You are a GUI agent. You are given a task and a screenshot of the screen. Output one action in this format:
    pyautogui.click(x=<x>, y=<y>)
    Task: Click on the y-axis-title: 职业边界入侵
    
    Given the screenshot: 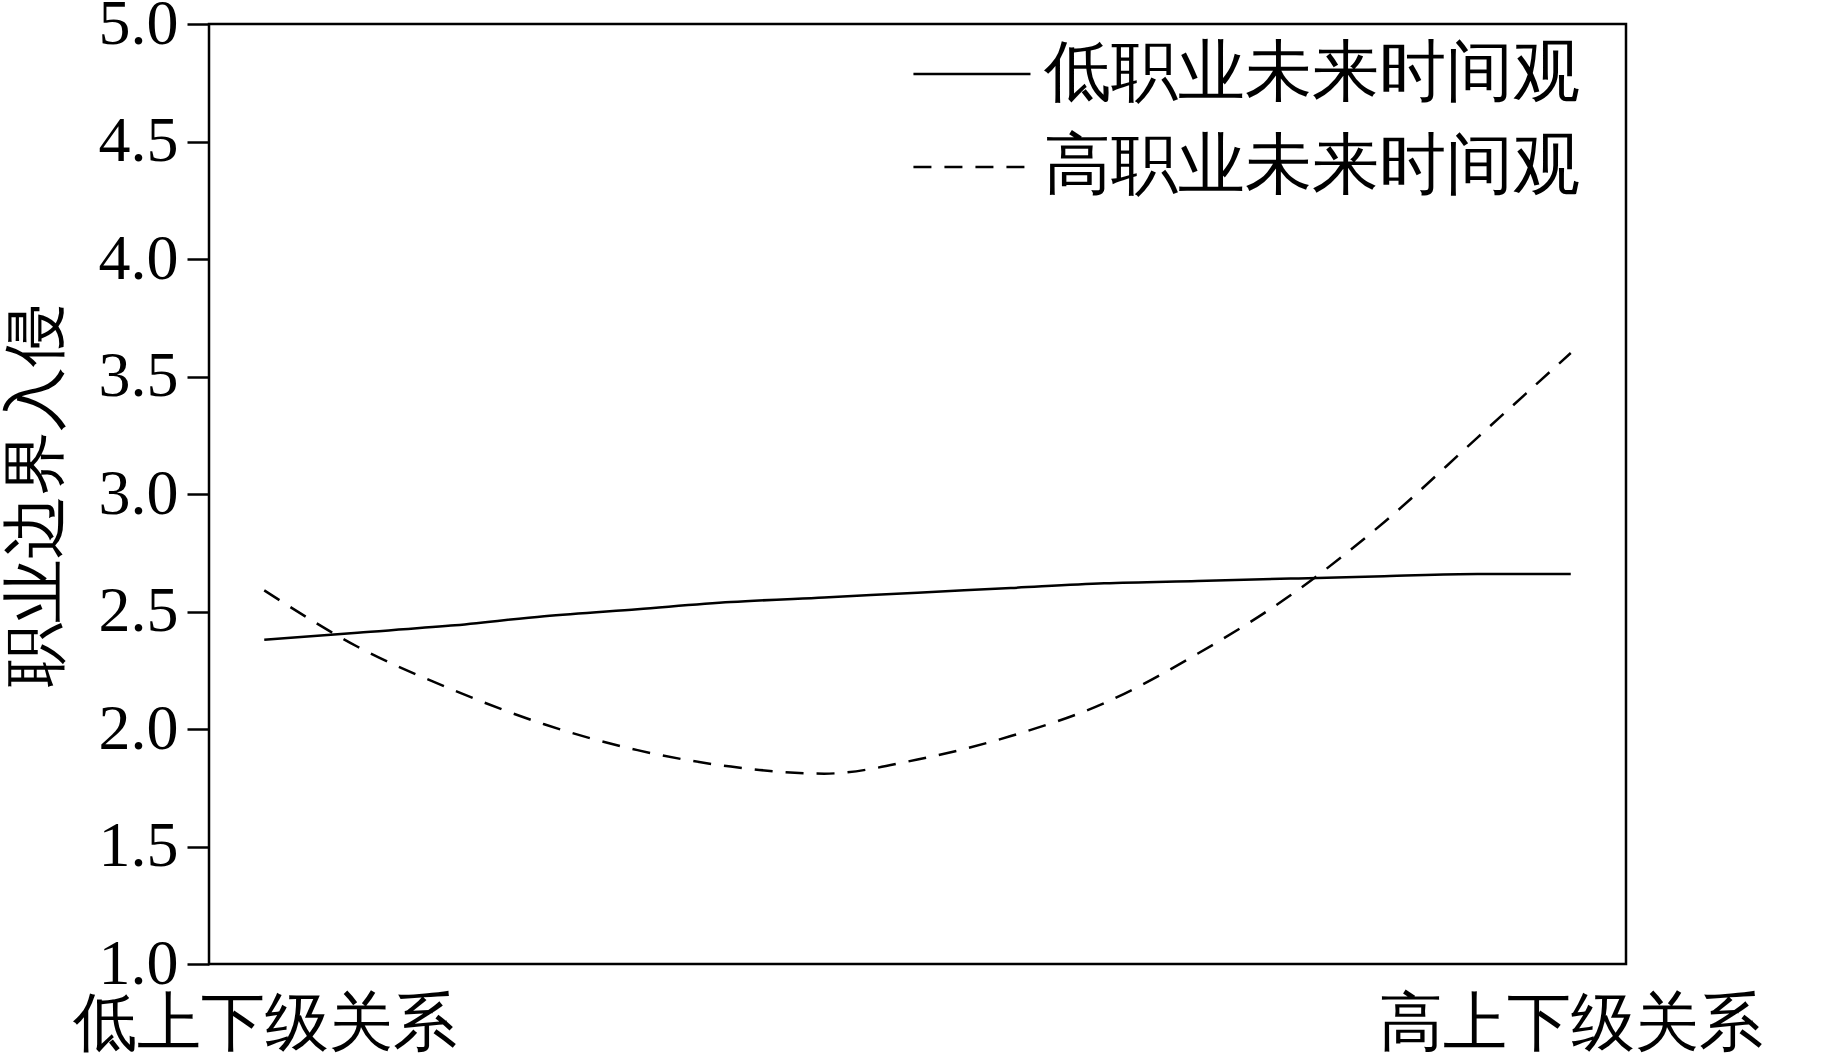 What is the action you would take?
    pyautogui.click(x=35, y=494)
    